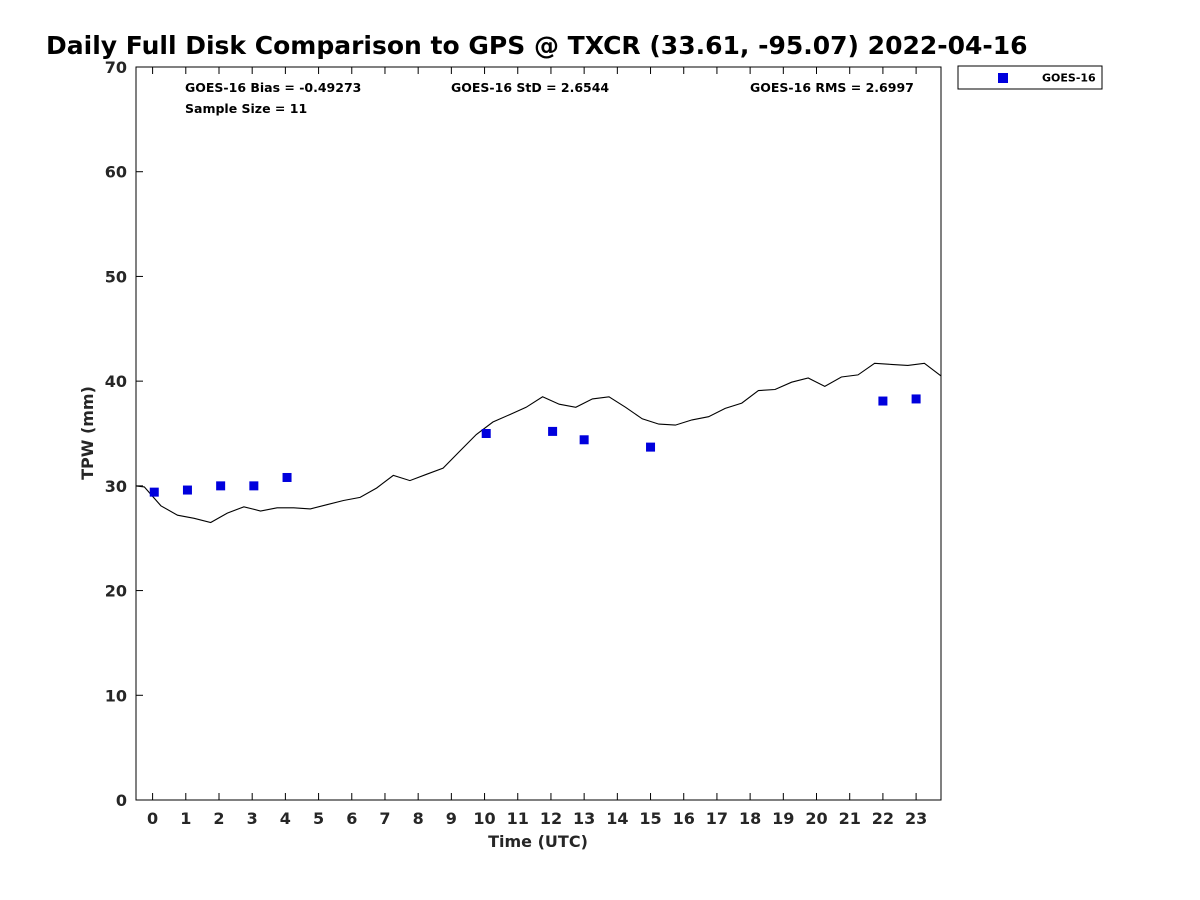  What do you see at coordinates (832, 87) in the screenshot?
I see `stat-rms: GOES-16 RMS = 2.6997` at bounding box center [832, 87].